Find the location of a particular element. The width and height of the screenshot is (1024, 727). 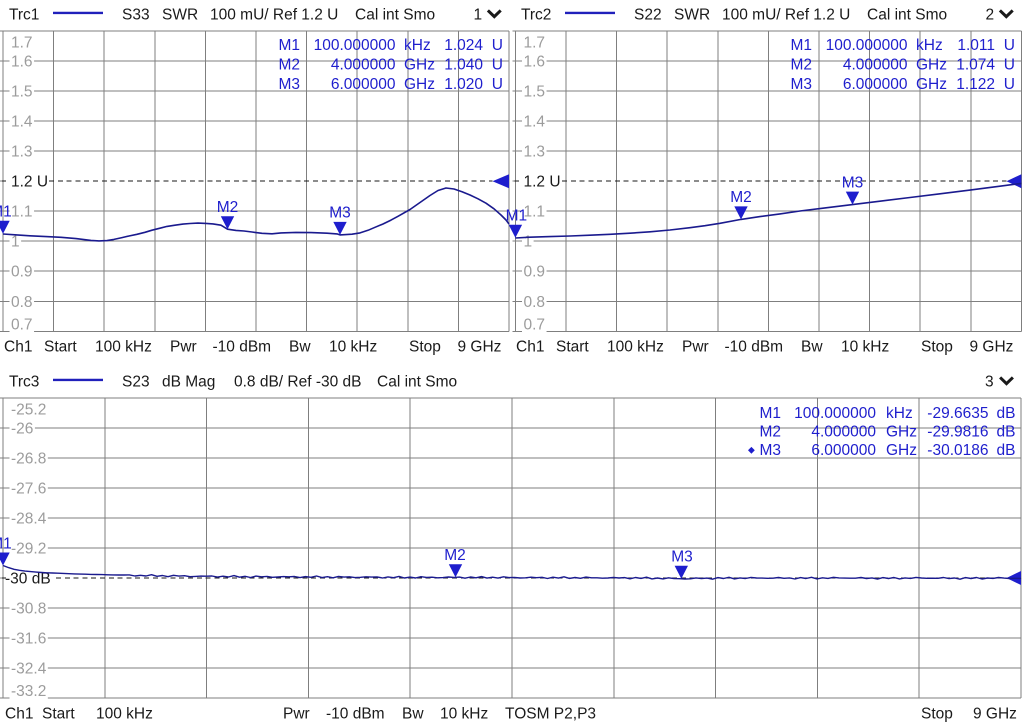

svg-text: S22 is located at coordinates (648, 15).